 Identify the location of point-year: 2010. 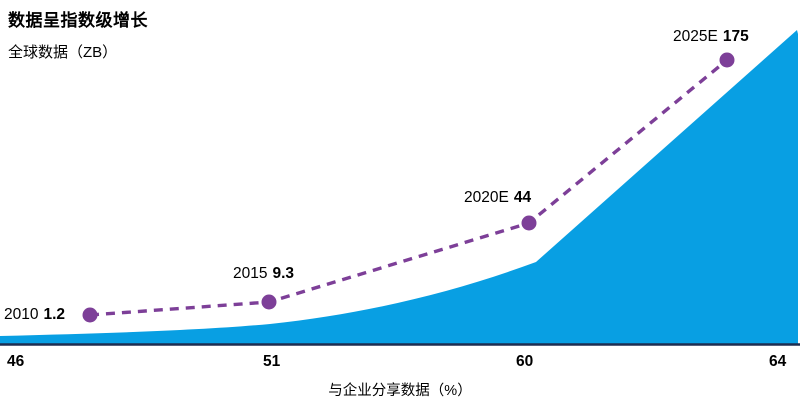
(21, 314).